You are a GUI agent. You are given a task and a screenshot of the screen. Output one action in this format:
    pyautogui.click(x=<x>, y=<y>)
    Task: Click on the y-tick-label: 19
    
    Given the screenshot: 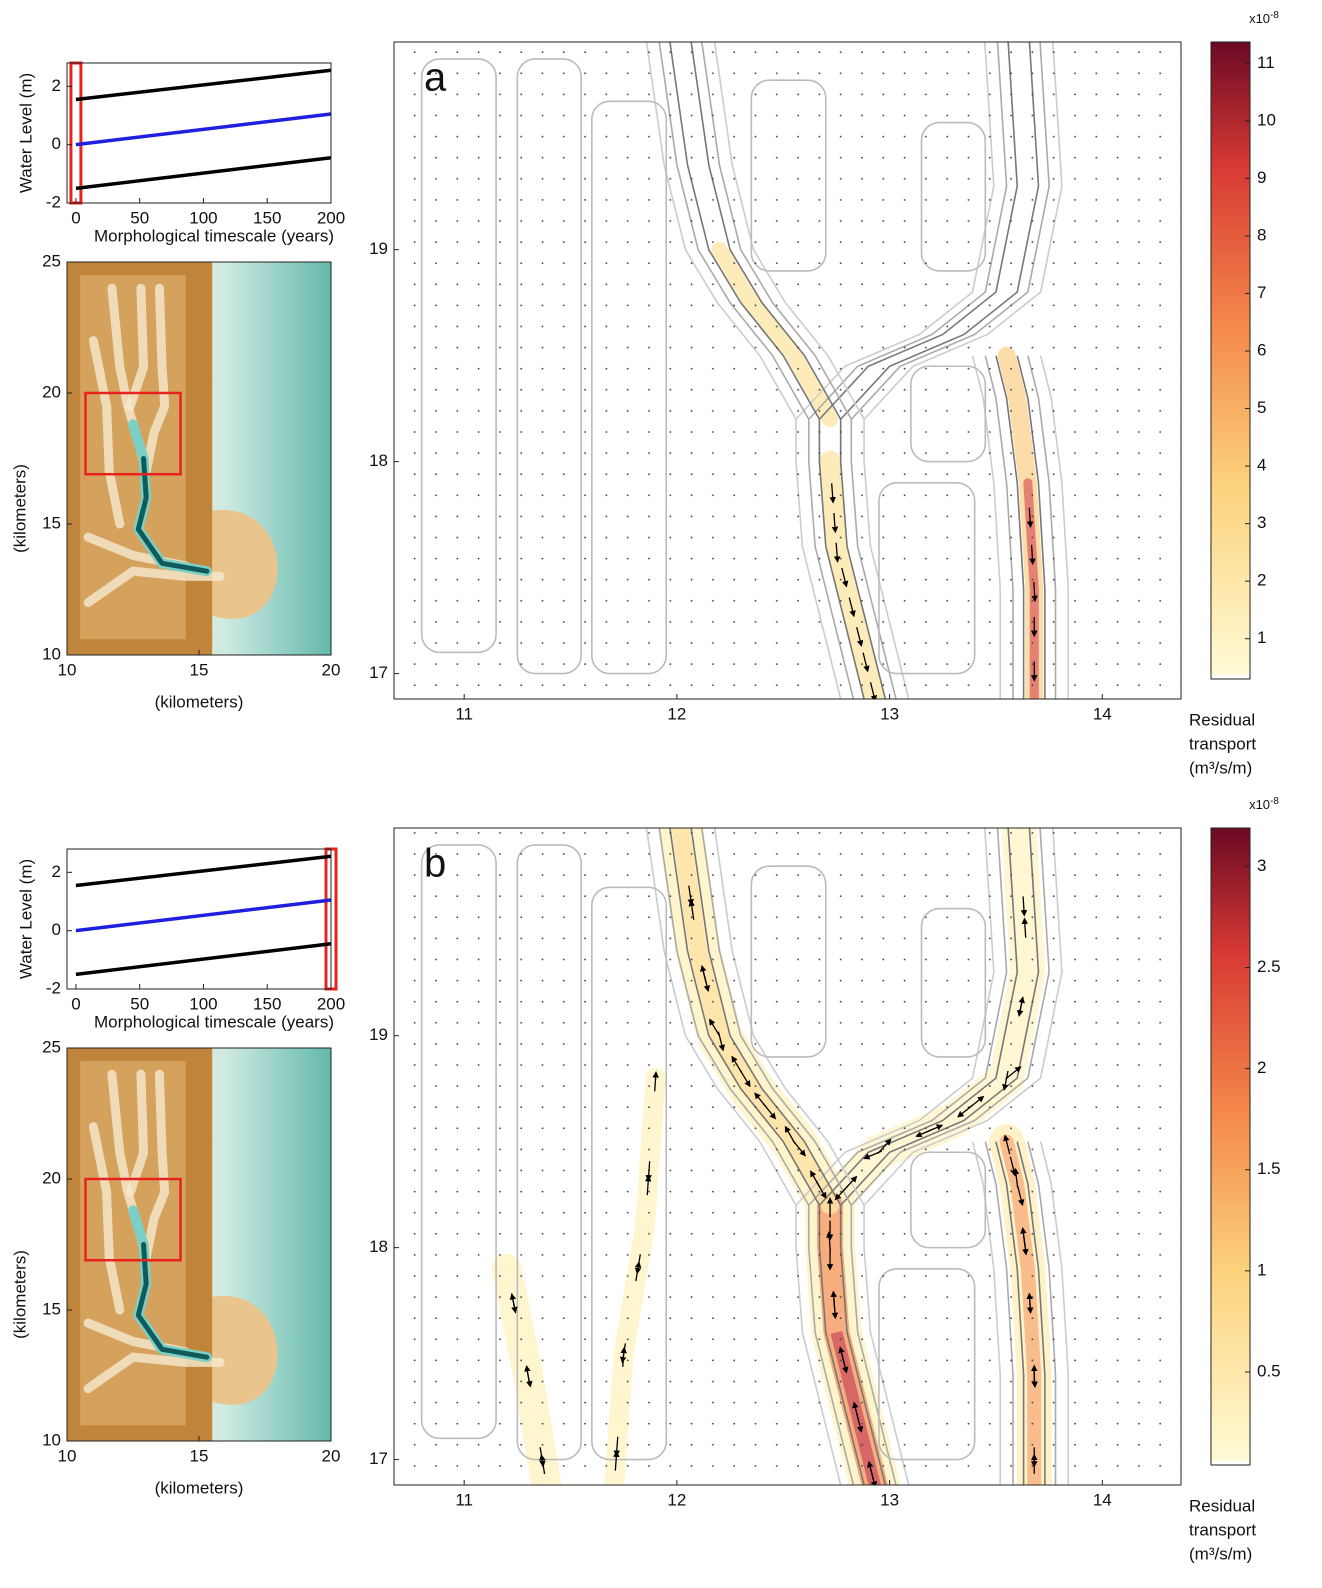 What is the action you would take?
    pyautogui.click(x=378, y=248)
    